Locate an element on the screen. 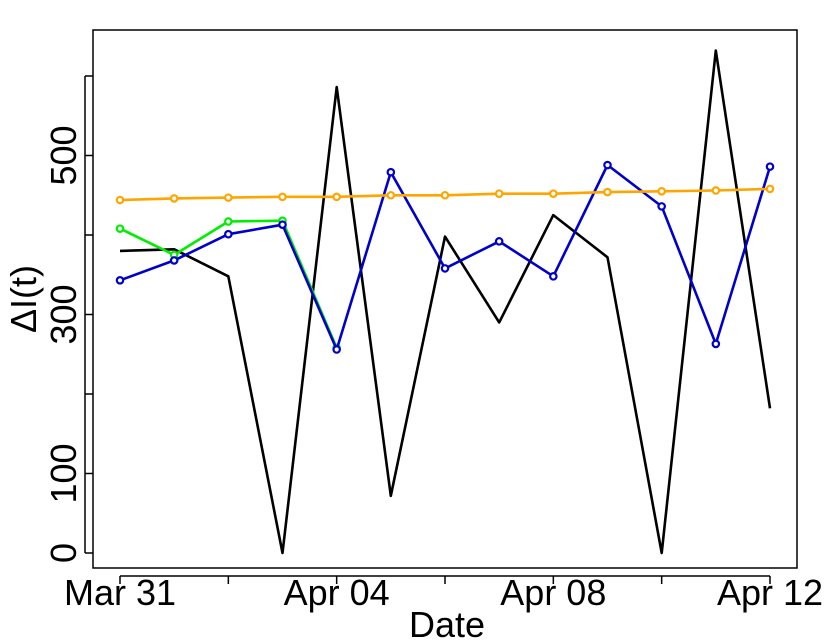 The width and height of the screenshot is (830, 642). y-tick-label: 500 is located at coordinates (63, 155).